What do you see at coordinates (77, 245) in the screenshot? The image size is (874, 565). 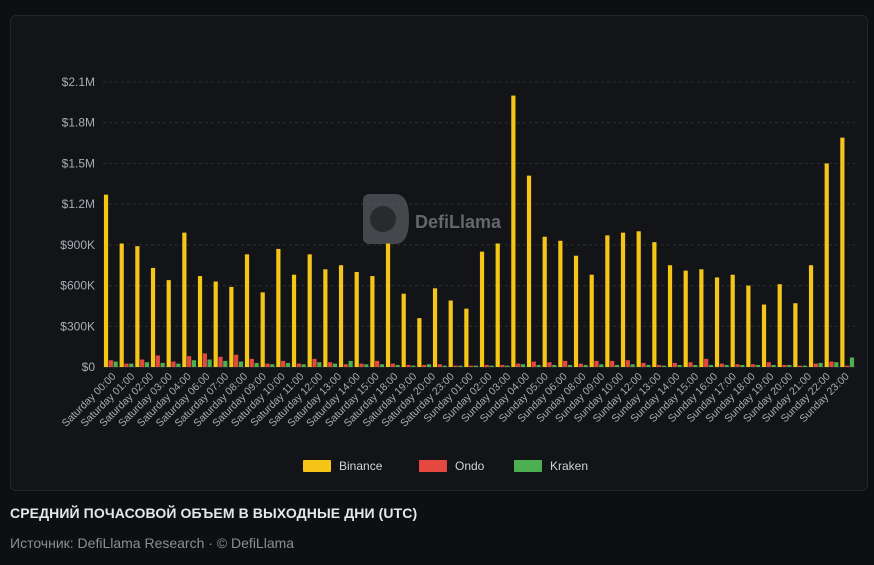 I see `y-tick-label: $900K` at bounding box center [77, 245].